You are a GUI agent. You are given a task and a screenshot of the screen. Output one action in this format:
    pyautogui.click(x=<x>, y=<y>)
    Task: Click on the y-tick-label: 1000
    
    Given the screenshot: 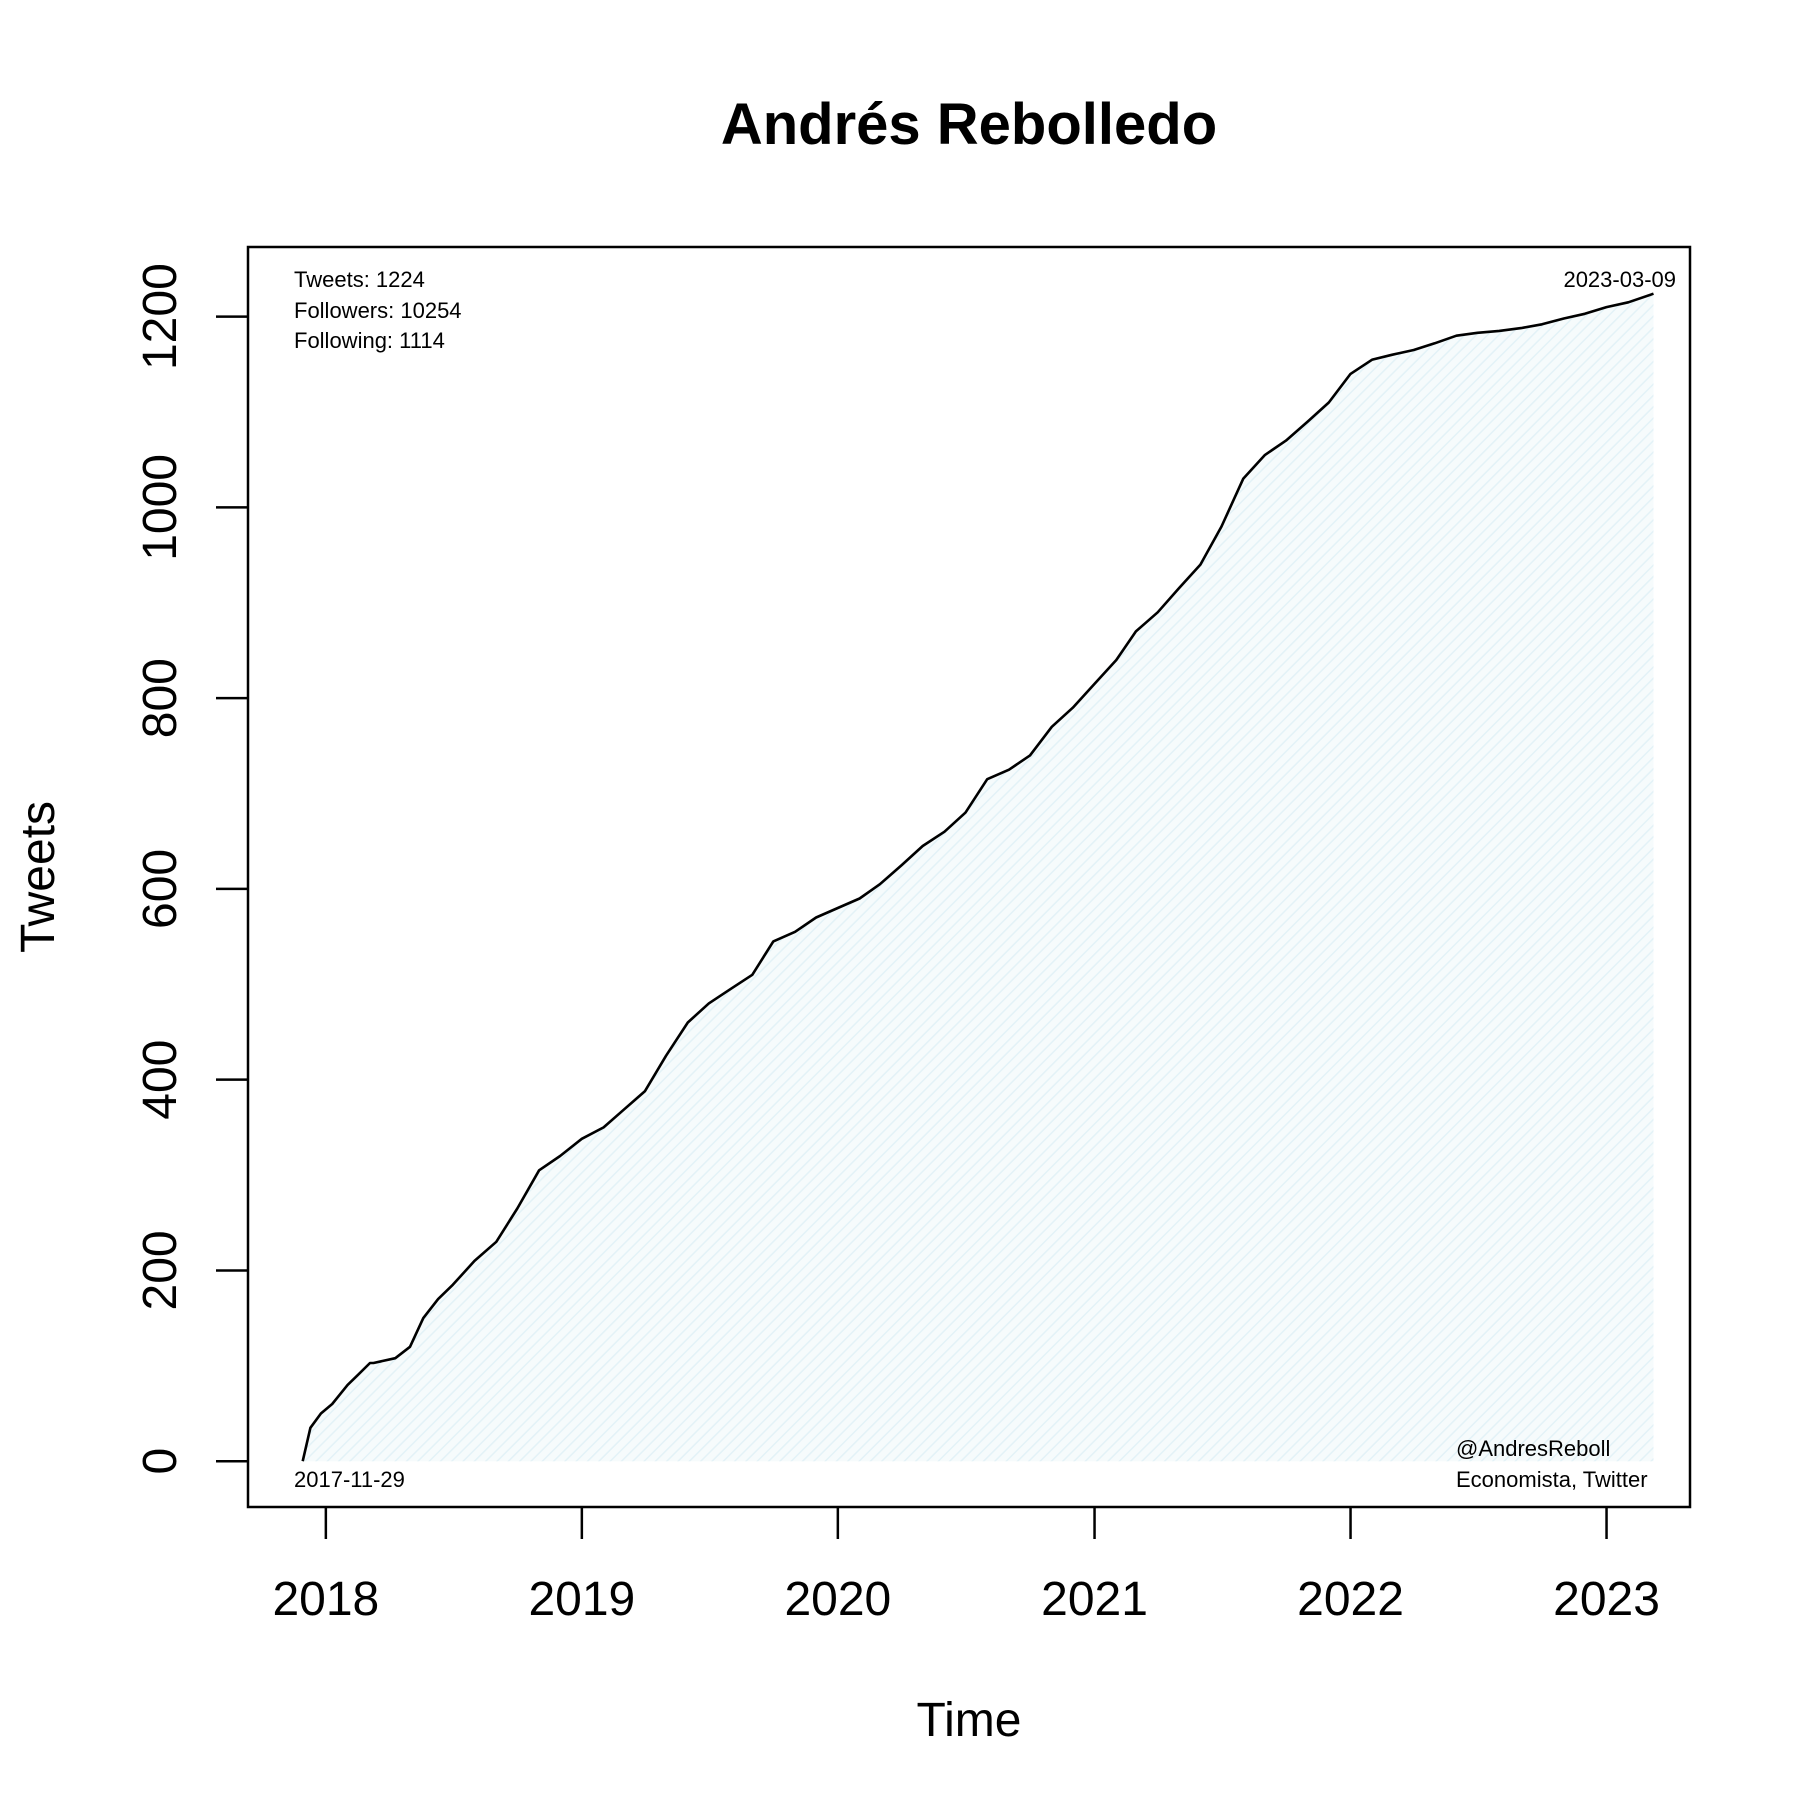 What is the action you would take?
    pyautogui.click(x=160, y=507)
    